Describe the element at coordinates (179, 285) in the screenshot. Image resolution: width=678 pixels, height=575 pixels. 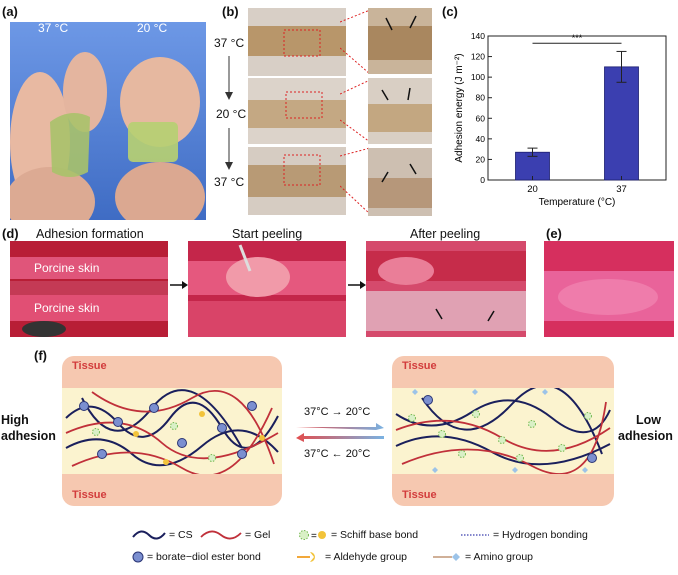
I see `arrow-right-icon` at that location.